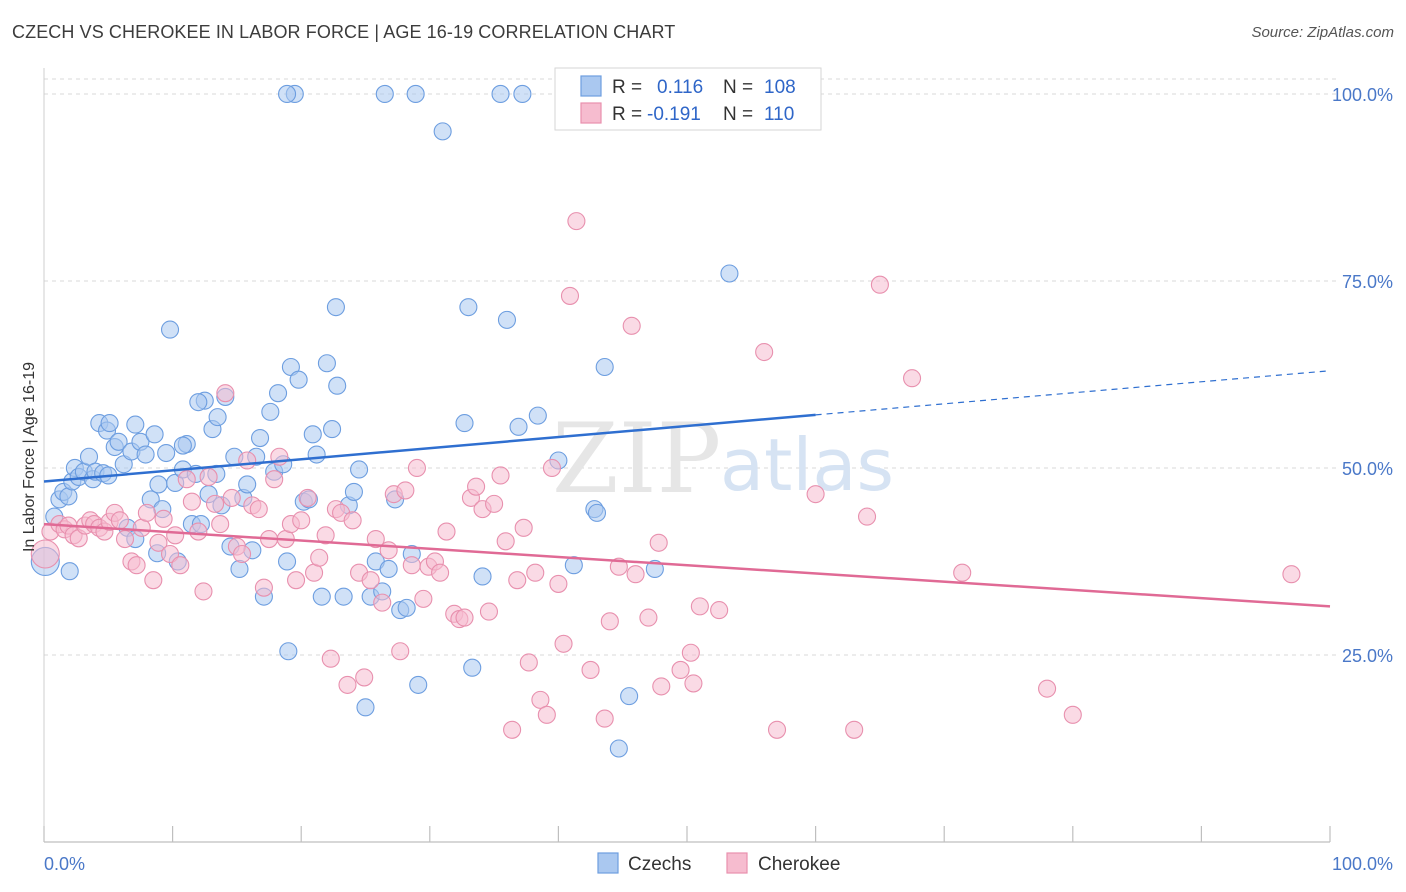 Image resolution: width=1406 pixels, height=892 pixels. I want to click on y-axis-label: In Labor Force | Age 16-19, so click(29, 457).